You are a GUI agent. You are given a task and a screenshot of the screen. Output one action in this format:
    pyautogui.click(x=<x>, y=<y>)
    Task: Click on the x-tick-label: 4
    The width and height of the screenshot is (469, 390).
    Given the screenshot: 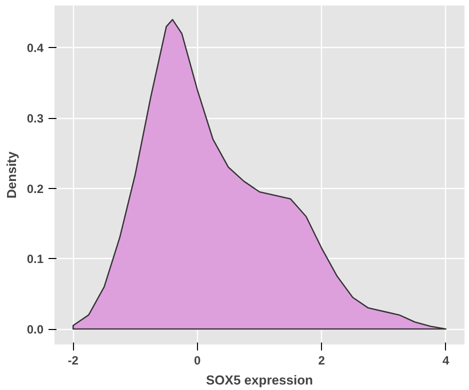 What is the action you would take?
    pyautogui.click(x=446, y=361)
    